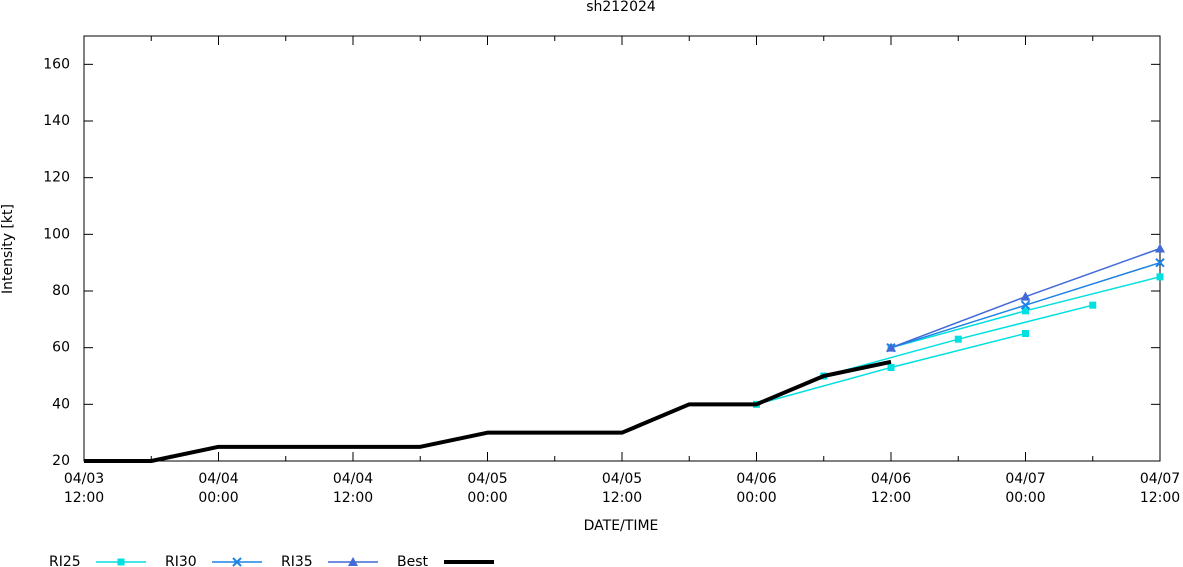 This screenshot has width=1183, height=567. What do you see at coordinates (56, 64) in the screenshot?
I see `y-tick-label: 160` at bounding box center [56, 64].